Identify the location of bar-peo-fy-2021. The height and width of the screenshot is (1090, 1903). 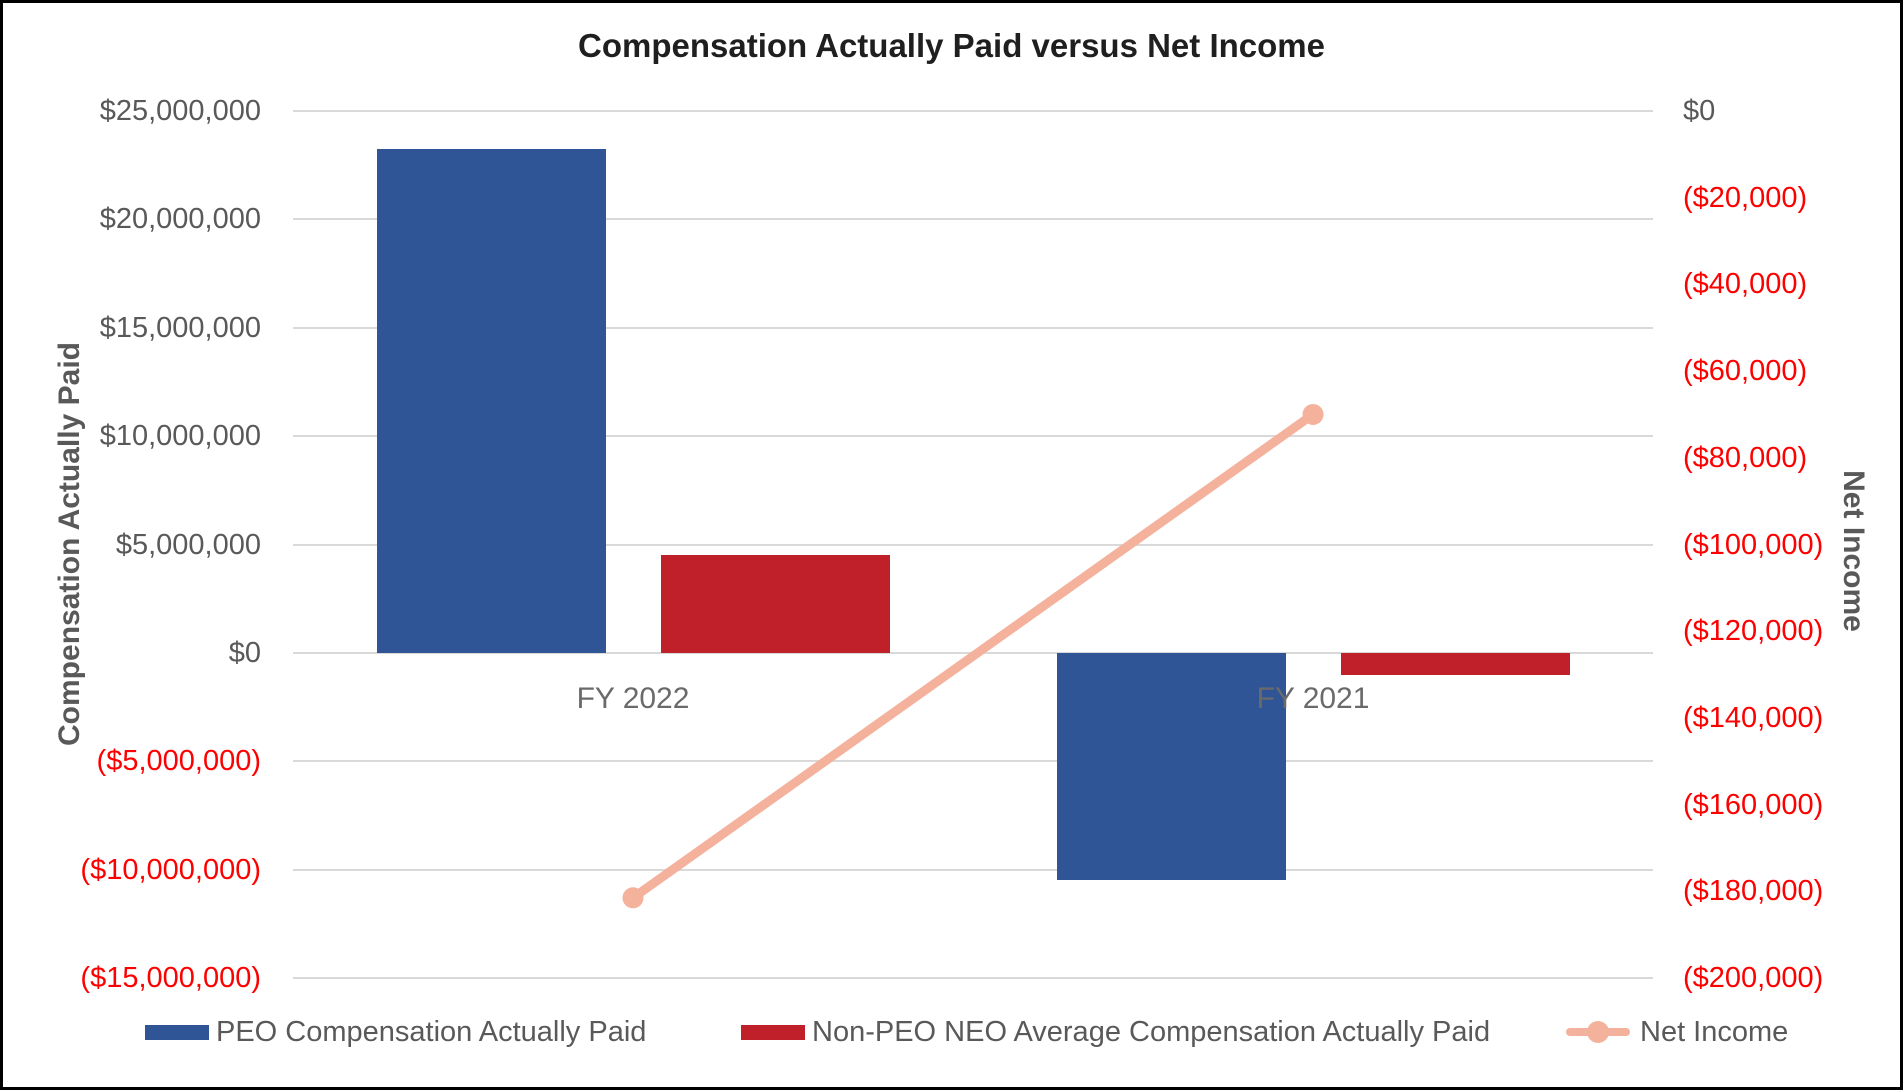
(1171, 766).